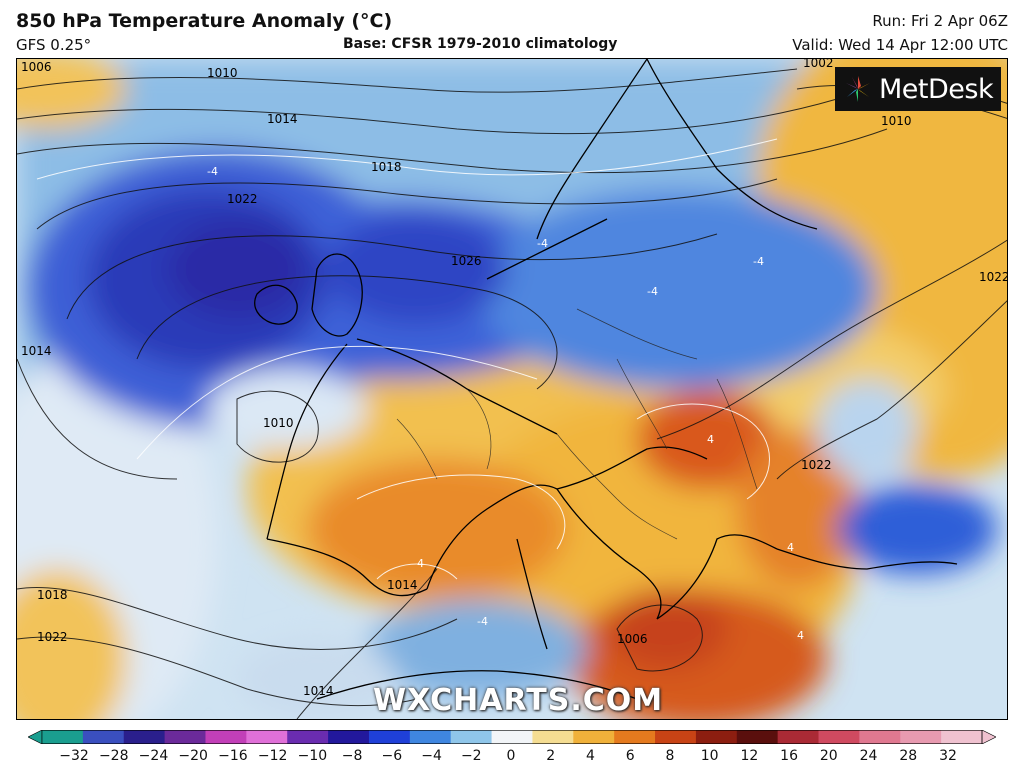 This screenshot has width=1024, height=784. Describe the element at coordinates (392, 756) in the screenshot. I see `colorbar-tick-label: −6` at that location.